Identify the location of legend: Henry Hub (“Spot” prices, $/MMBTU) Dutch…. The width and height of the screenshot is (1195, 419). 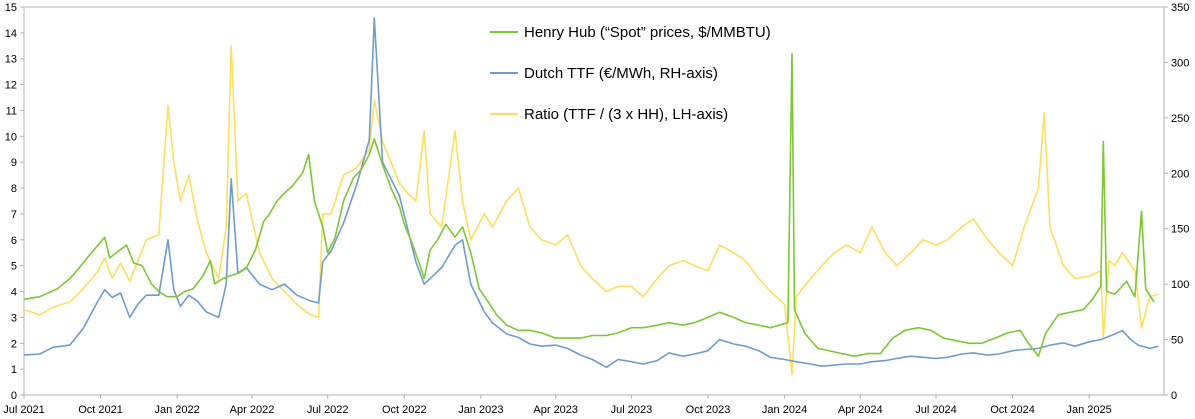
(630, 73).